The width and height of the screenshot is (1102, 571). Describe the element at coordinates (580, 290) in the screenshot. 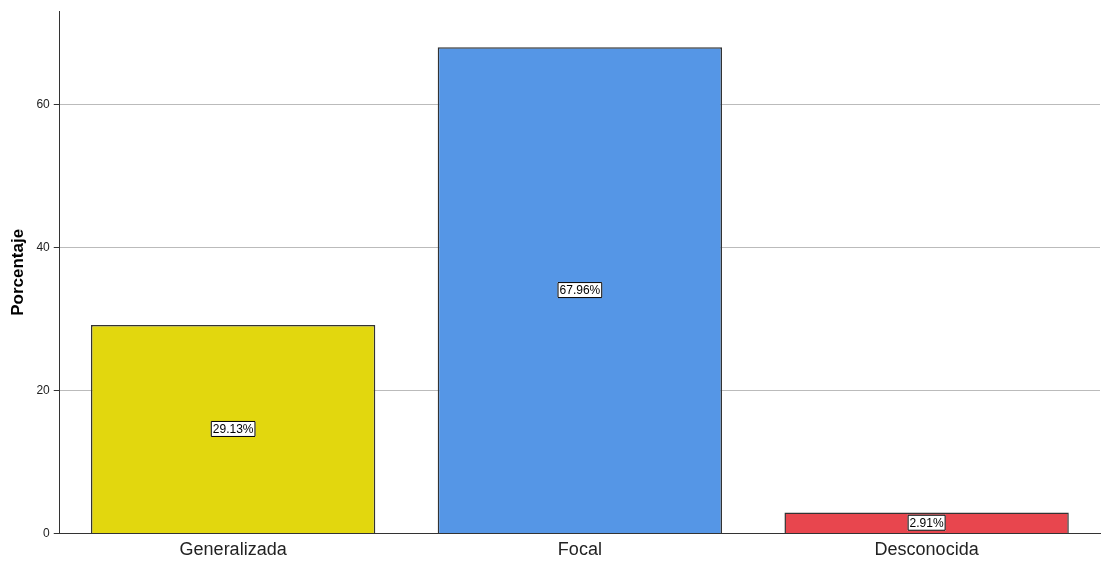

I see `data-label: 67.96%` at that location.